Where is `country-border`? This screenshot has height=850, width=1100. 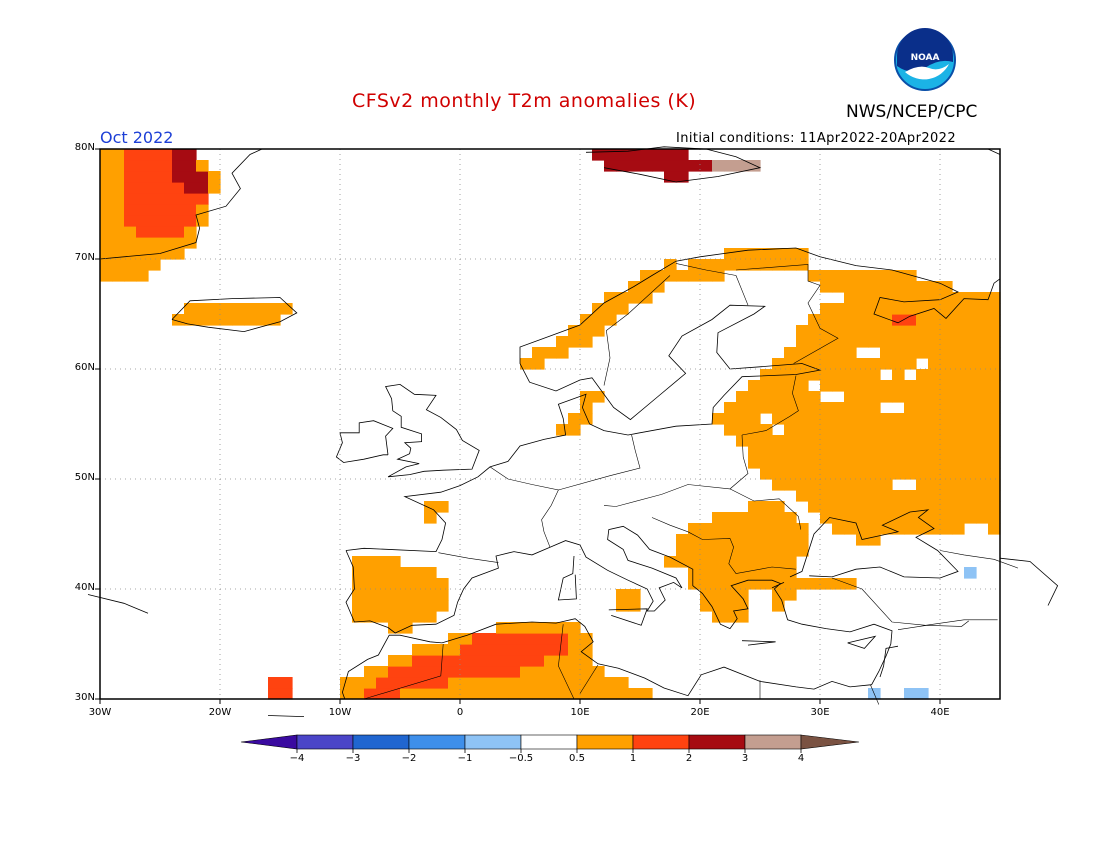
country-border is located at coordinates (933, 625).